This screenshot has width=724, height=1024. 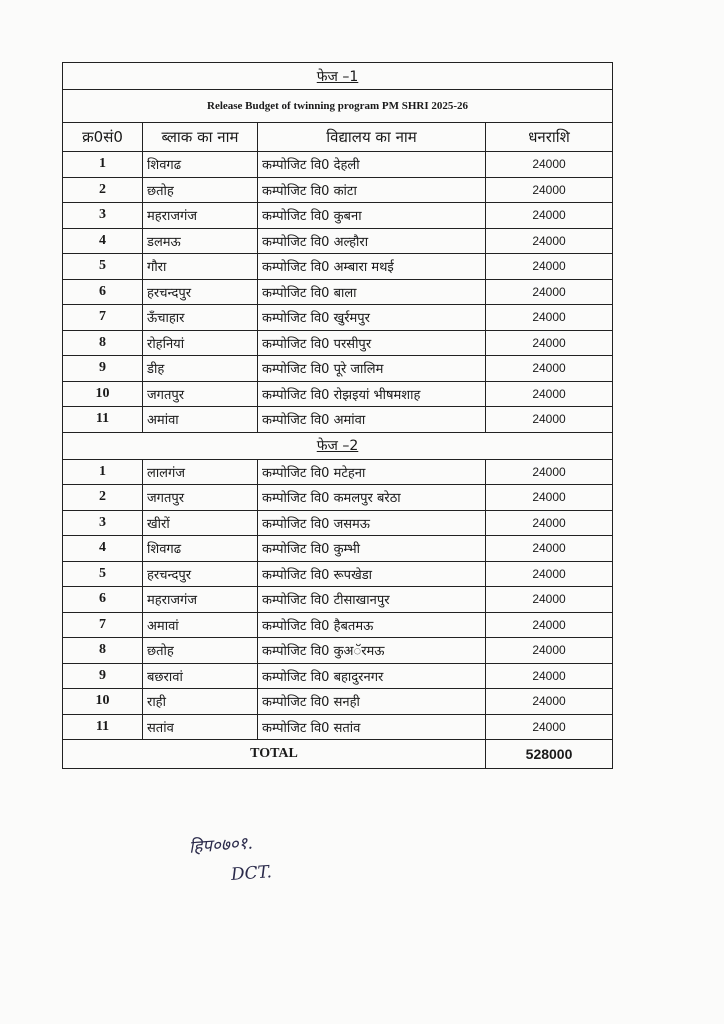 What do you see at coordinates (371, 164) in the screenshot?
I see `cell-school: कम्पोजिट वि0 देहली` at bounding box center [371, 164].